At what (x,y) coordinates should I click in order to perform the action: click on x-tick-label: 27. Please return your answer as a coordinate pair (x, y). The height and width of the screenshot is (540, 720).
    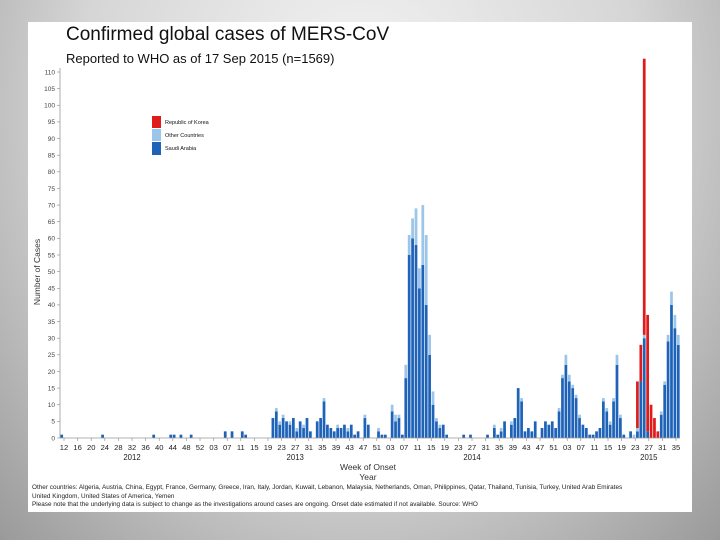
    Looking at the image, I should click on (649, 447).